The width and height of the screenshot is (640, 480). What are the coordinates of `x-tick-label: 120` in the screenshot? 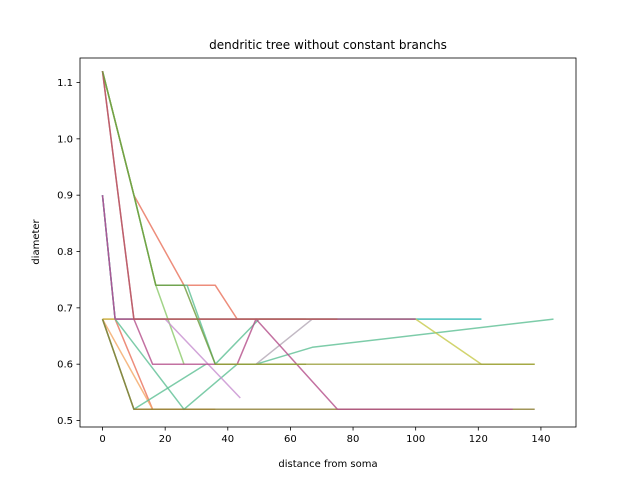 It's located at (478, 439).